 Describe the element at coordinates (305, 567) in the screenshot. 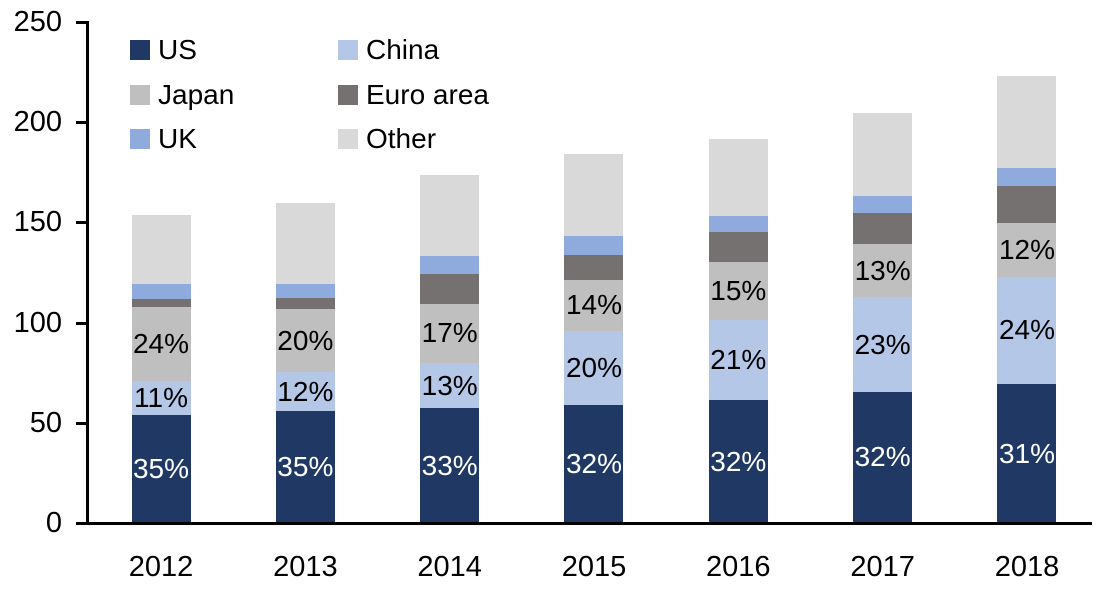

I see `x-tick-label-2013: 2013` at that location.